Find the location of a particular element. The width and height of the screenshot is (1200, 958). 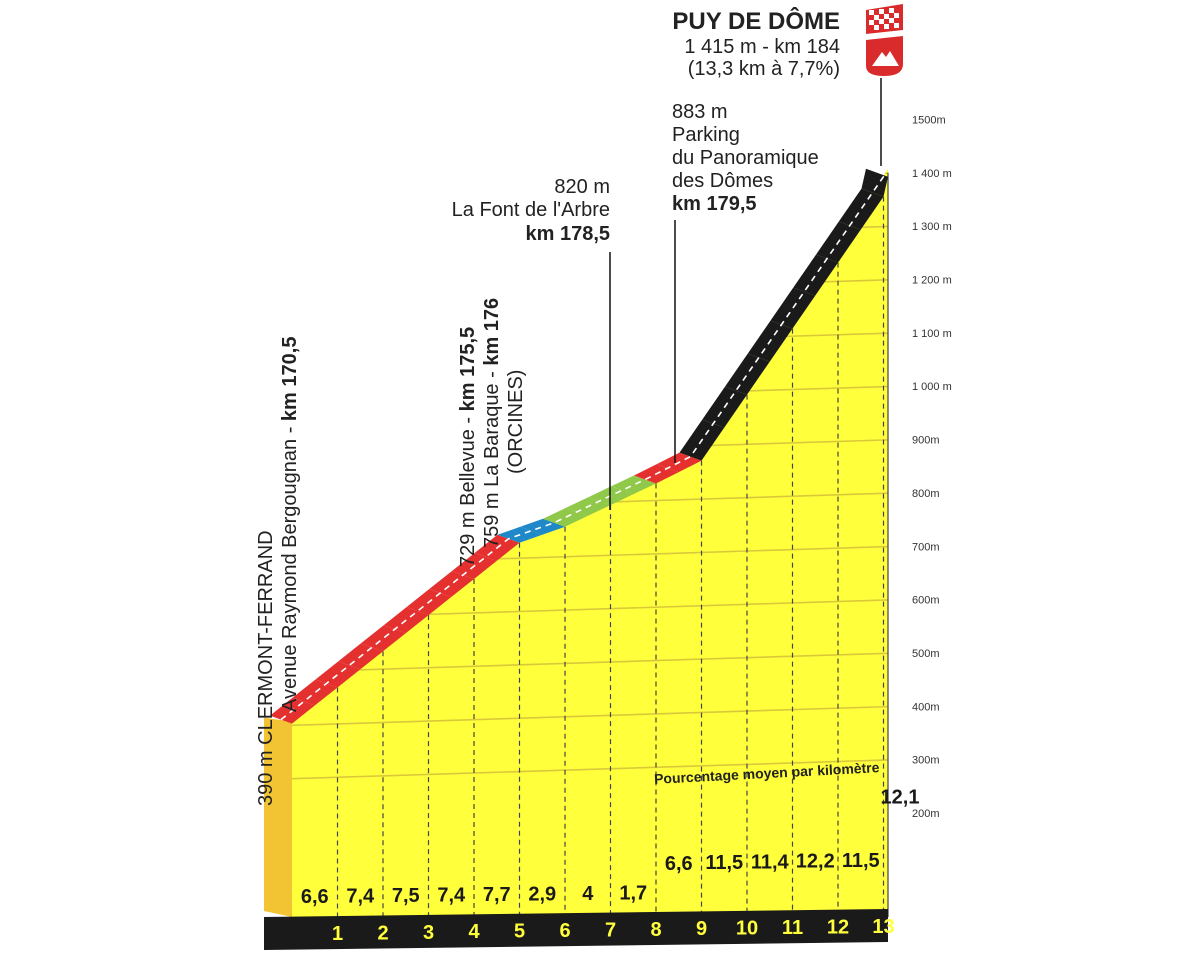

y-tick-label: 1 100 m is located at coordinates (932, 334).